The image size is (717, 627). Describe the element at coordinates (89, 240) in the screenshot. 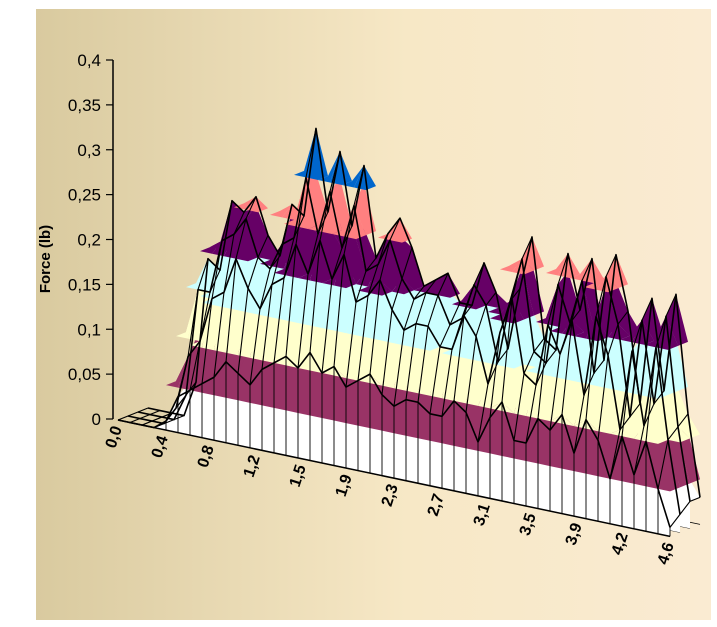

I see `y-tick-label: 0,2` at that location.